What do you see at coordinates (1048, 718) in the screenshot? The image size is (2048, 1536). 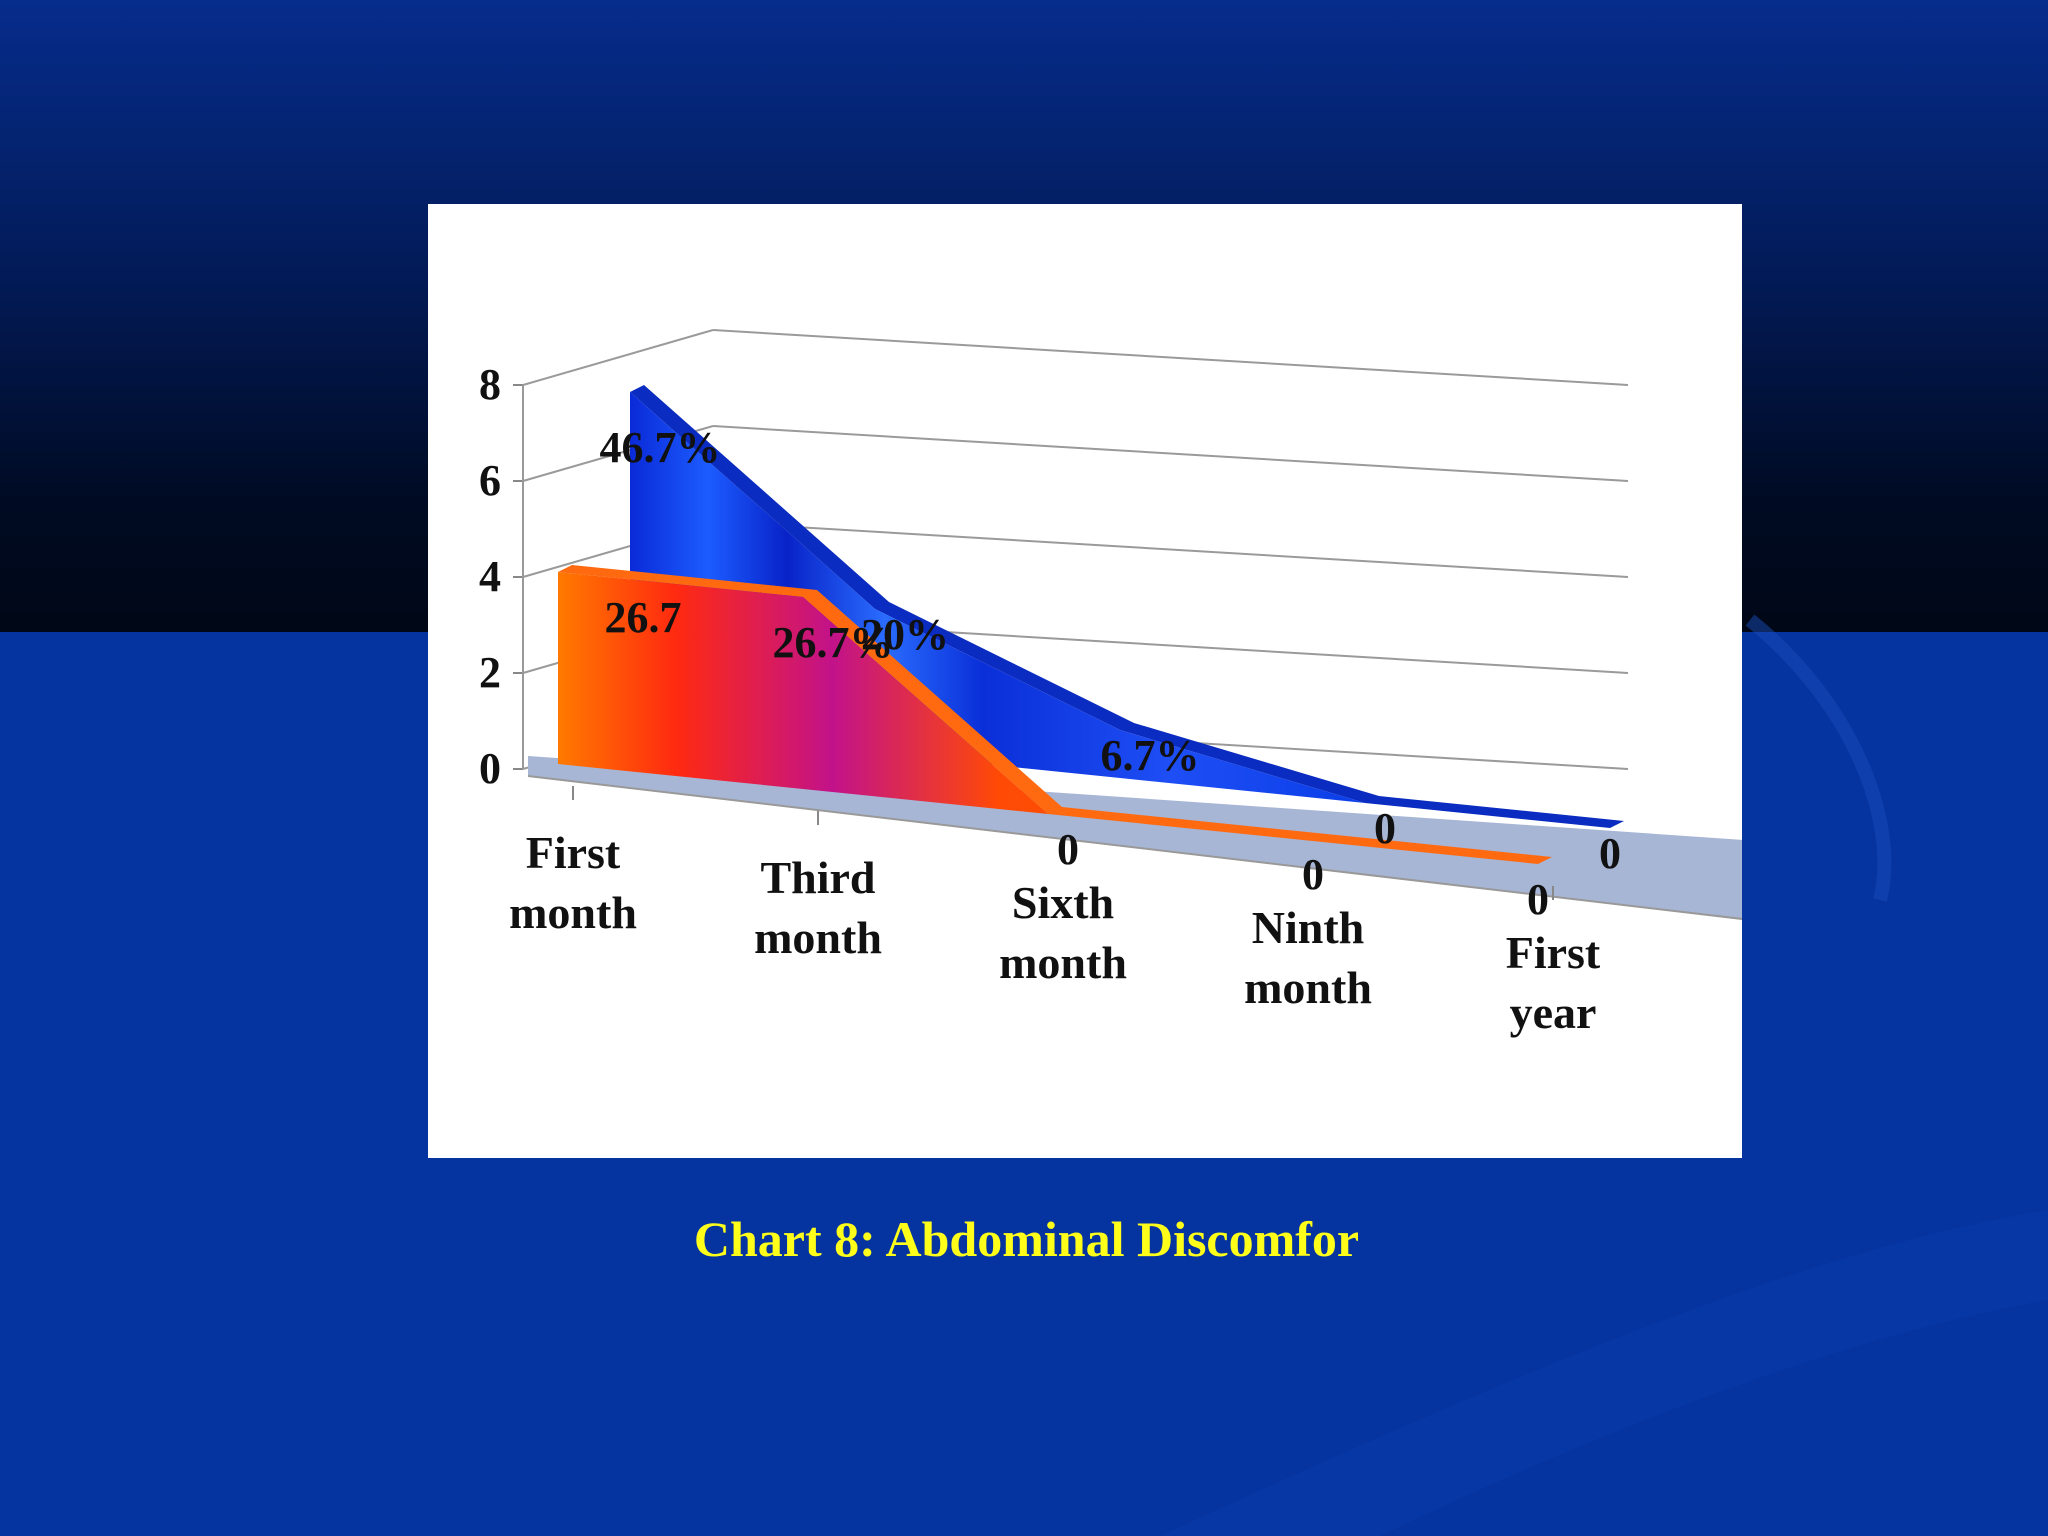 I see `series-1-area` at bounding box center [1048, 718].